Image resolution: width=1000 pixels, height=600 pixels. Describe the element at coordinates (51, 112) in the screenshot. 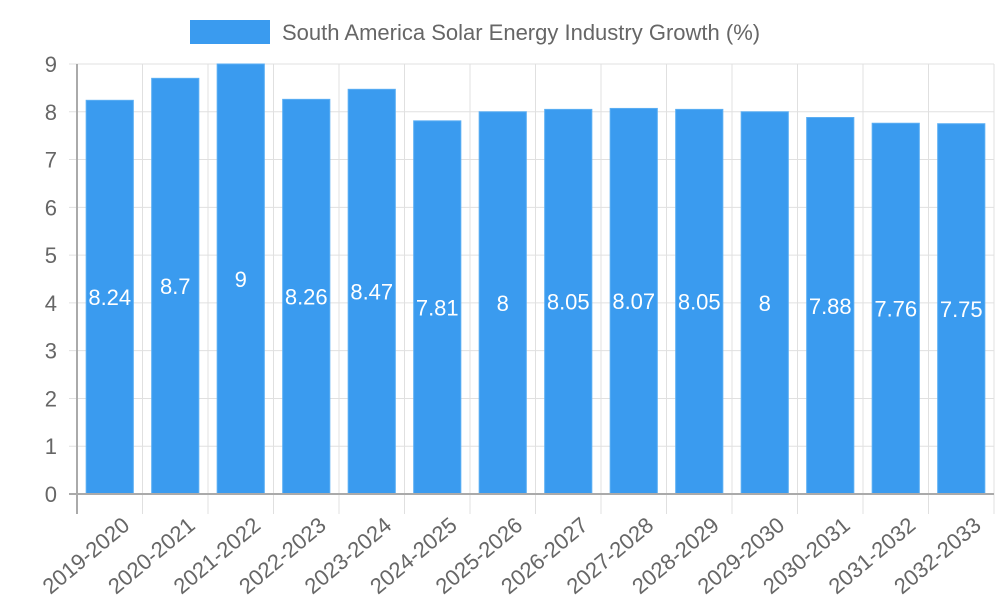

I see `y-tick-label: 8` at that location.